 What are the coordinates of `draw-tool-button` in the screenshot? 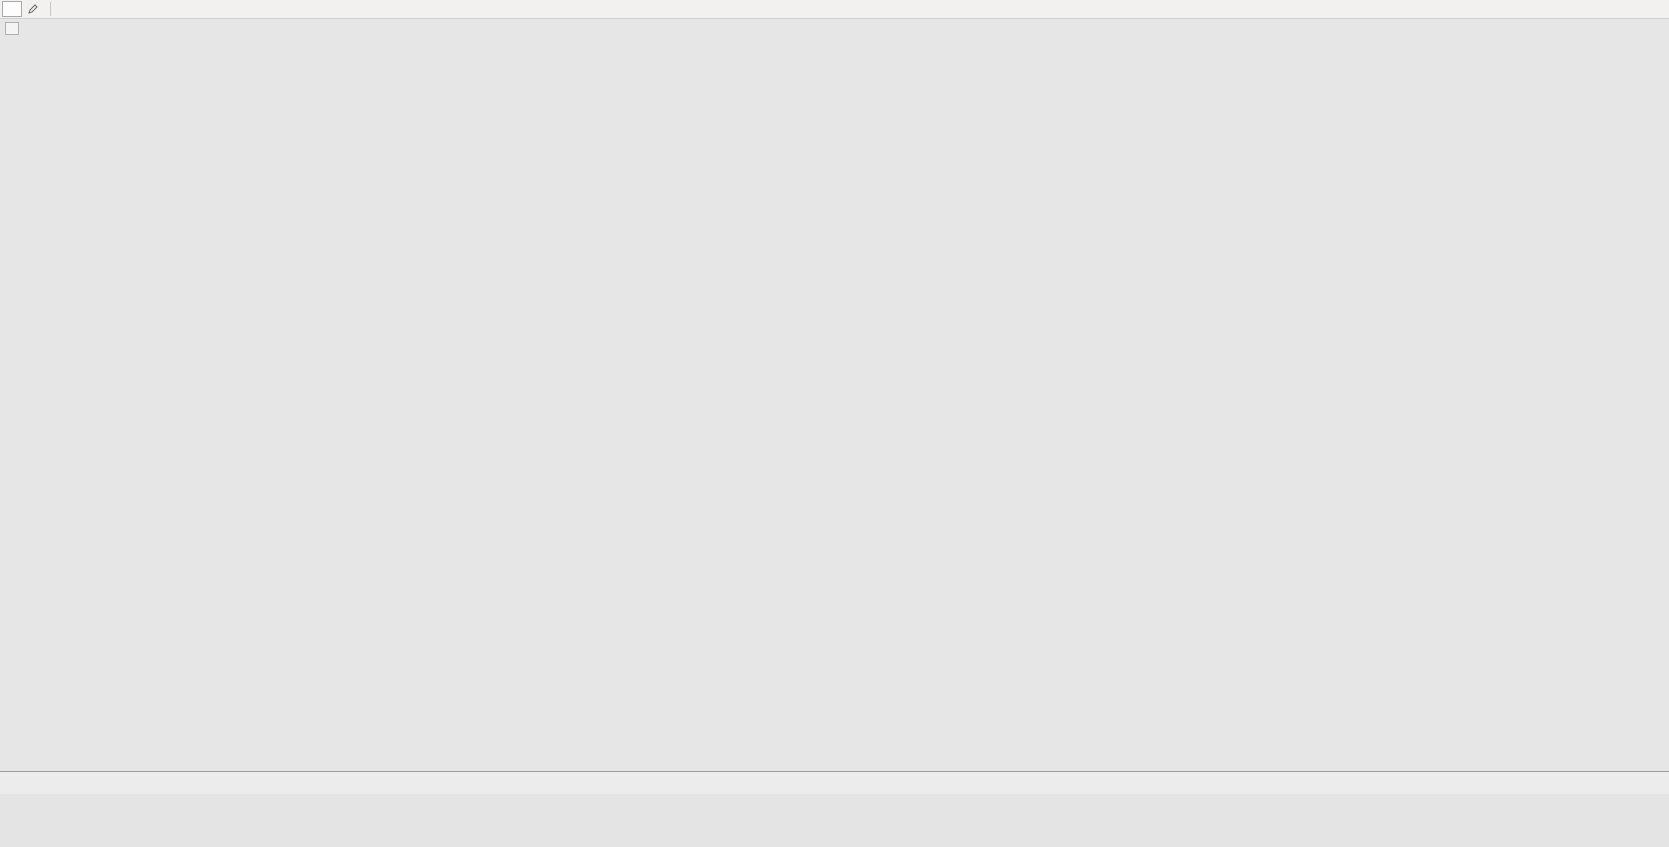 It's located at (34, 9).